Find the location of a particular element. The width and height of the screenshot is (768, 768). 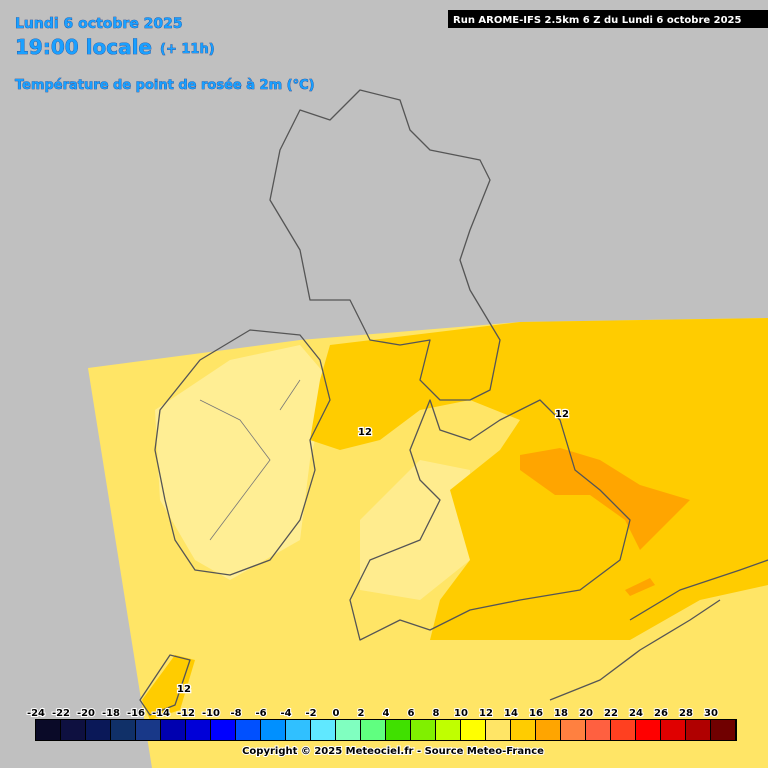

legend-label: 28 is located at coordinates (686, 713).